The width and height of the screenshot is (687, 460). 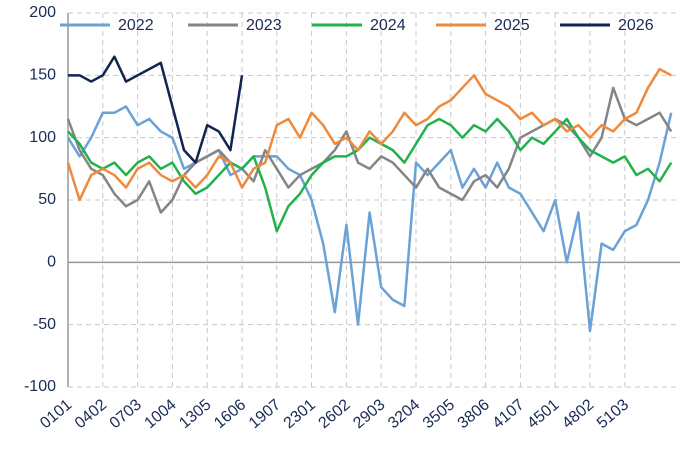 What do you see at coordinates (334, 414) in the screenshot?
I see `x-tick-label: 2602` at bounding box center [334, 414].